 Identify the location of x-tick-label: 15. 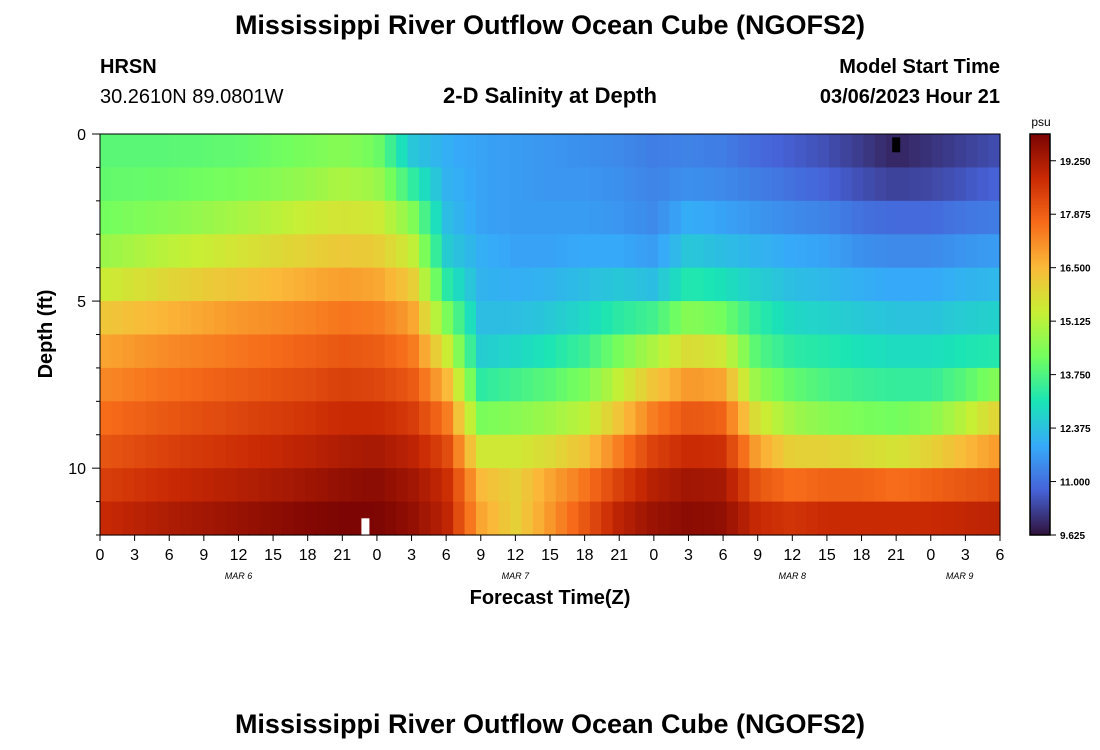
(273, 555).